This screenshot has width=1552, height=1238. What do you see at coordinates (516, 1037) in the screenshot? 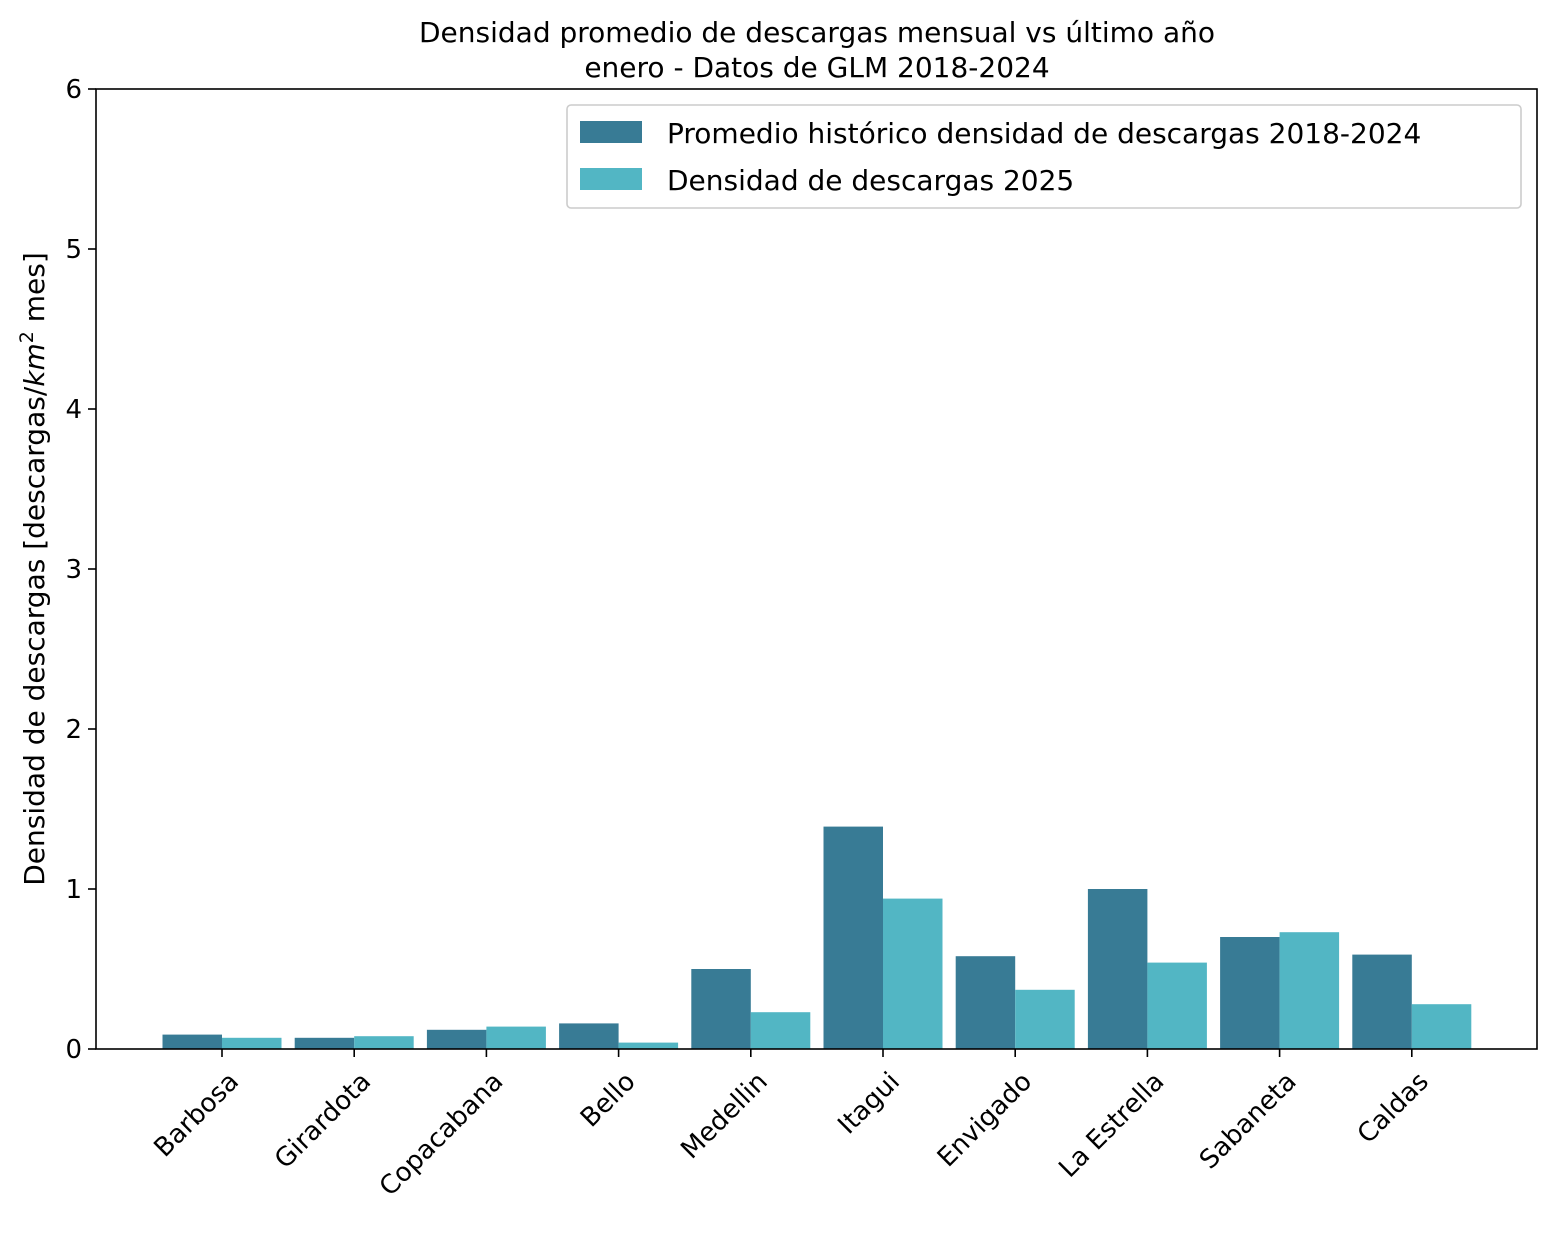
I see `bar-copacabana-2025` at bounding box center [516, 1037].